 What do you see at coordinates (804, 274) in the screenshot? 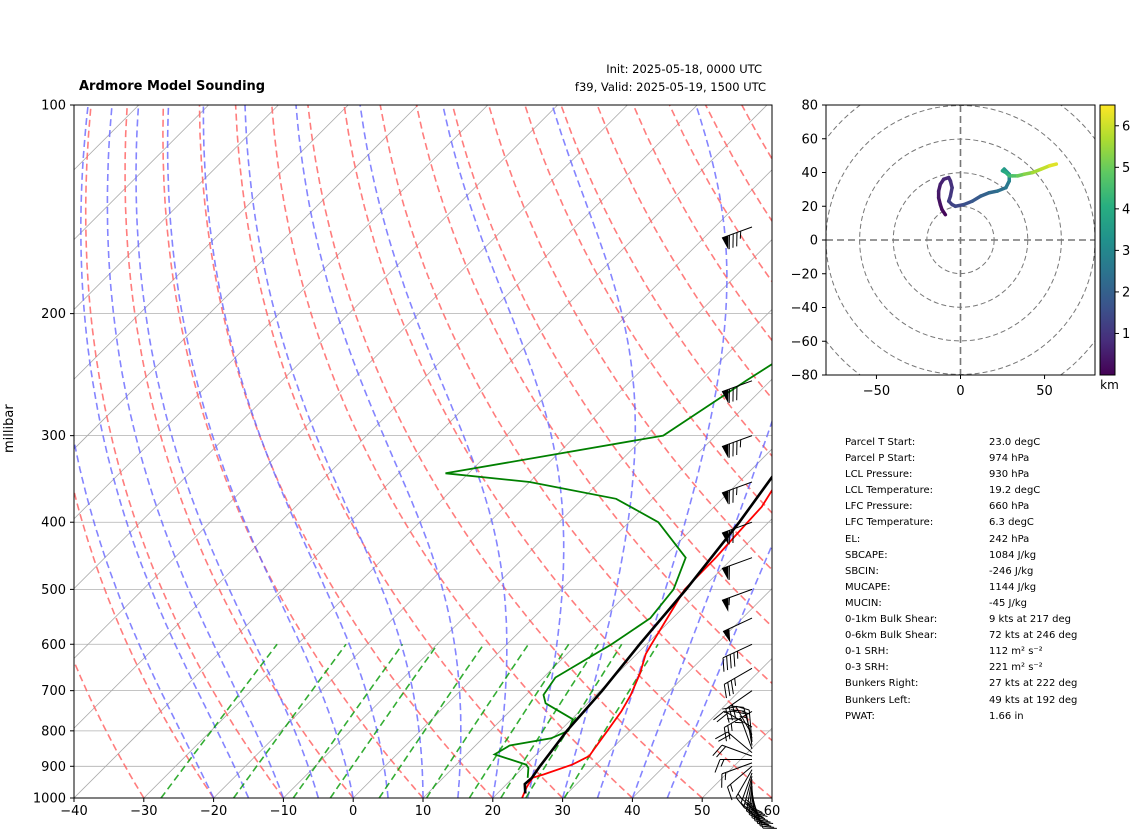
I see `hodo-y-tick-label: −20` at bounding box center [804, 274].